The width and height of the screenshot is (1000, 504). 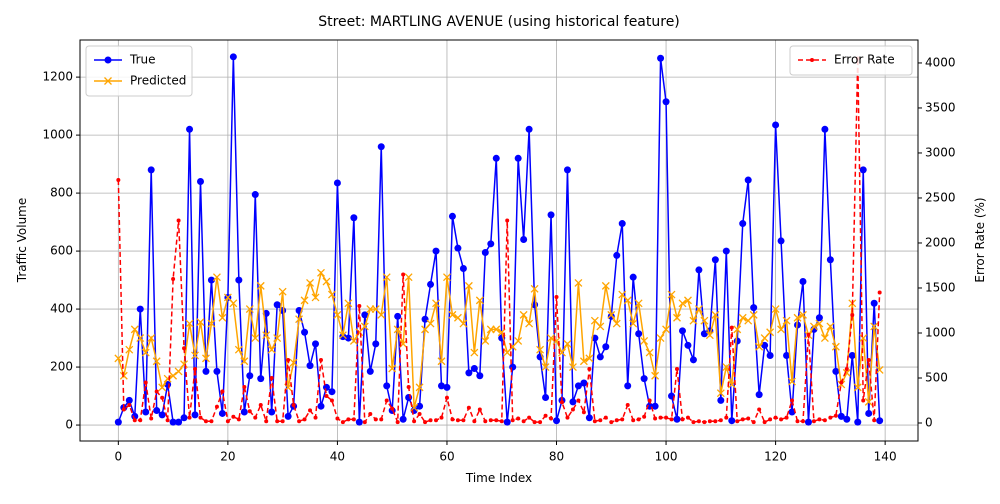 What do you see at coordinates (666, 457) in the screenshot?
I see `x-tick-label: 100` at bounding box center [666, 457].